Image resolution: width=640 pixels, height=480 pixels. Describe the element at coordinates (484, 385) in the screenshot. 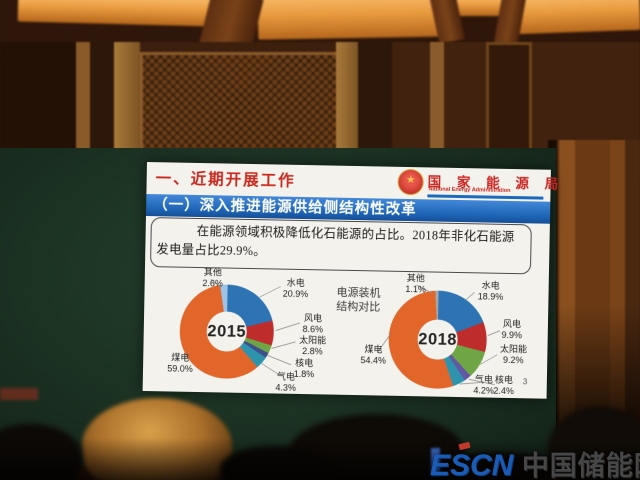

I see `slice-label: 气电 4.2%` at that location.